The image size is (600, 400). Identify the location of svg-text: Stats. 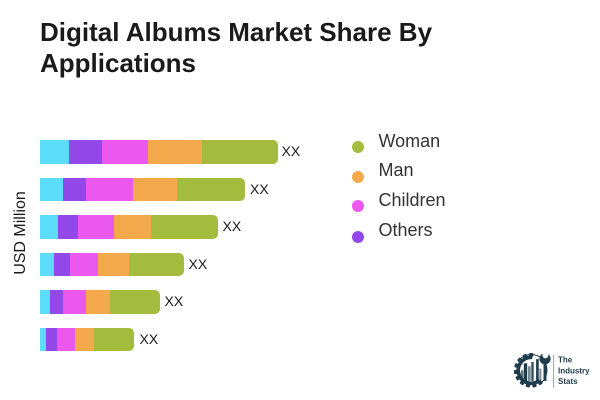
(568, 381).